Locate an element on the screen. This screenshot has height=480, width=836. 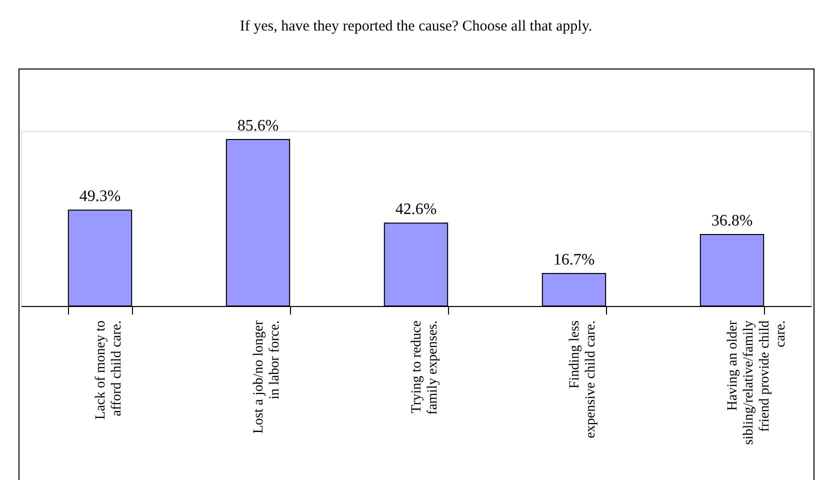
data-label: 16.7% is located at coordinates (574, 260).